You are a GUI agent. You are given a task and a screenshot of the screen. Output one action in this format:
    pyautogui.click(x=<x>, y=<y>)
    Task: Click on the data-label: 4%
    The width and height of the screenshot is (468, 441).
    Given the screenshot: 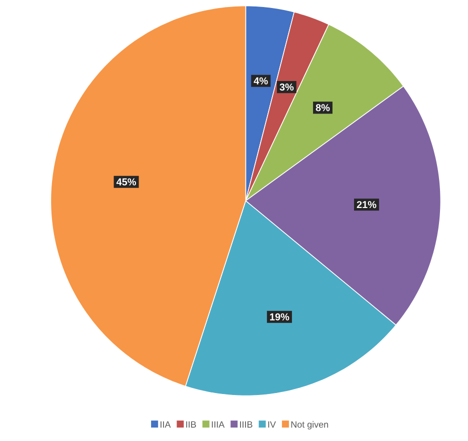 What is the action you would take?
    pyautogui.click(x=261, y=80)
    